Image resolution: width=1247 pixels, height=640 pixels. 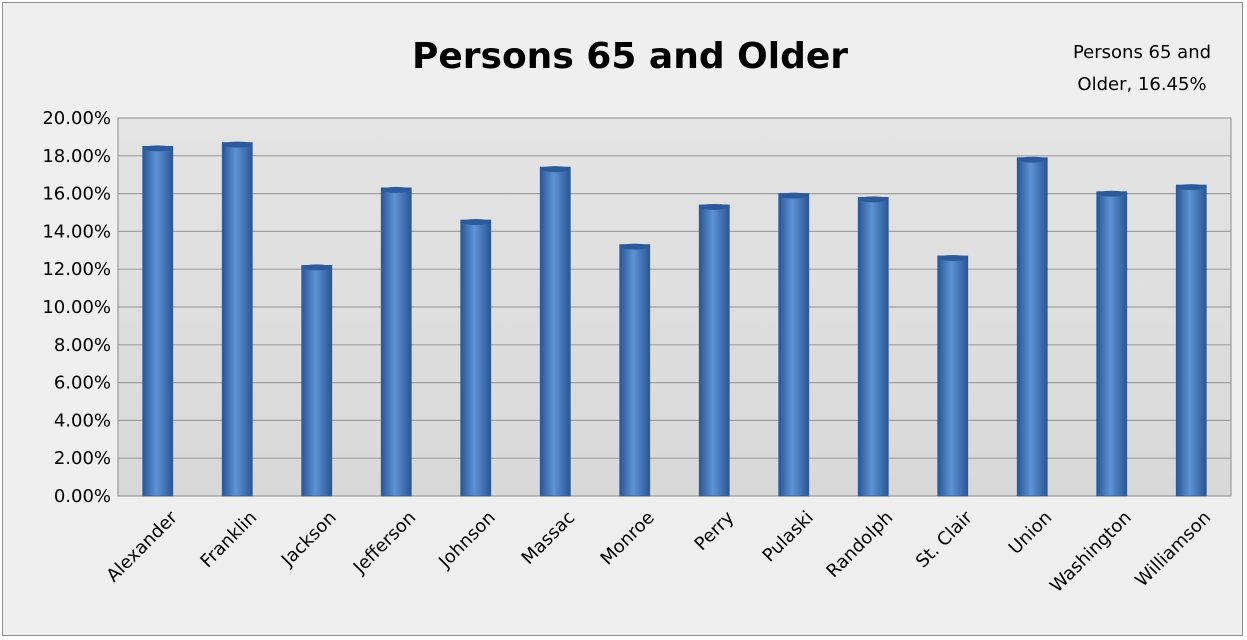 I want to click on y-tick-label: 12.00%, so click(x=76, y=269).